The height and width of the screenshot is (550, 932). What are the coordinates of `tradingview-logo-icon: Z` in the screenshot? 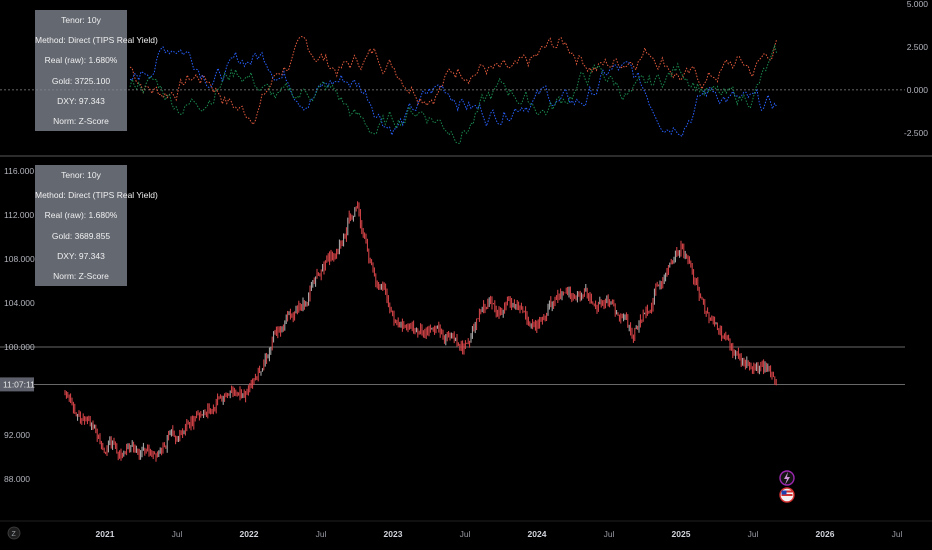 It's located at (14, 533).